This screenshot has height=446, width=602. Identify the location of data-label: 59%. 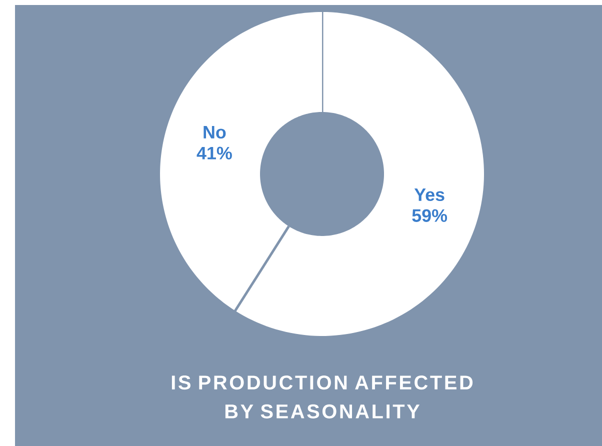
(430, 215).